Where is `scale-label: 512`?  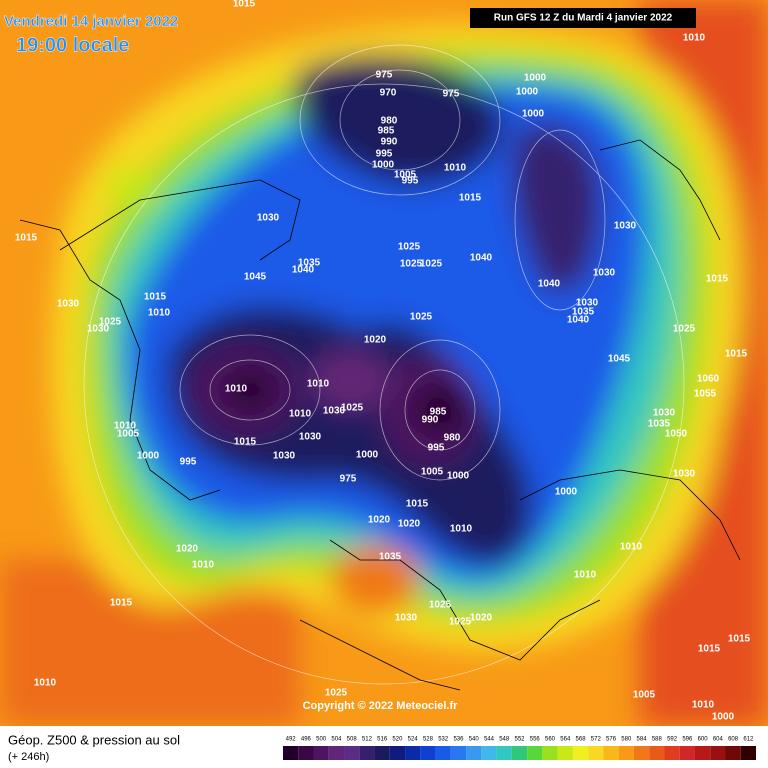 scale-label: 512 is located at coordinates (367, 740).